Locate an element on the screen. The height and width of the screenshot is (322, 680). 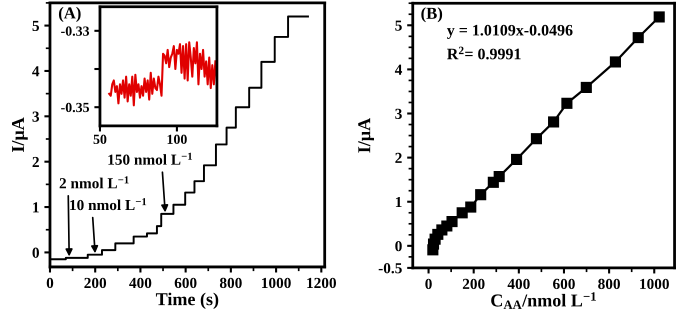
y-tick-label: -0.35 is located at coordinates (75, 107).